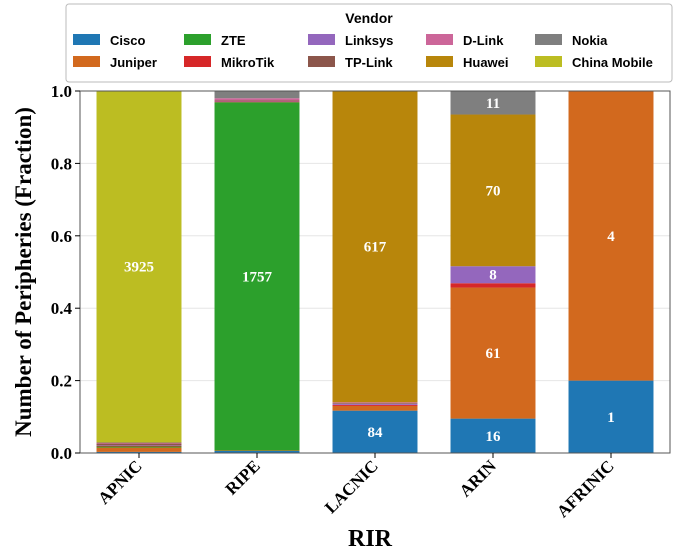  Describe the element at coordinates (590, 40) in the screenshot. I see `legend-label: Nokia` at that location.